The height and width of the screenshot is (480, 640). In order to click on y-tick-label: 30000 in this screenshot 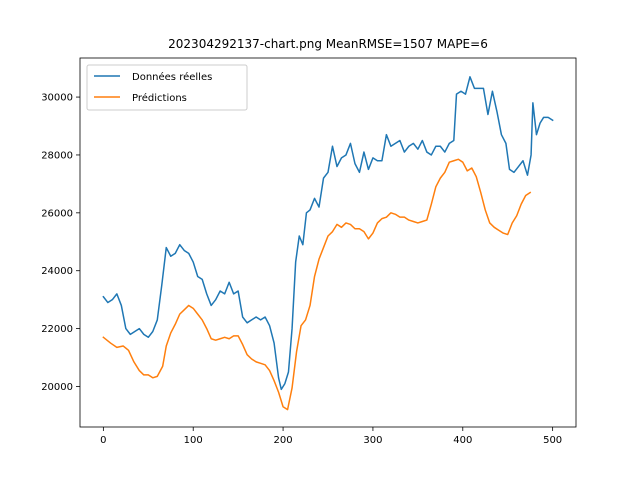, I will do `click(57, 98)`.